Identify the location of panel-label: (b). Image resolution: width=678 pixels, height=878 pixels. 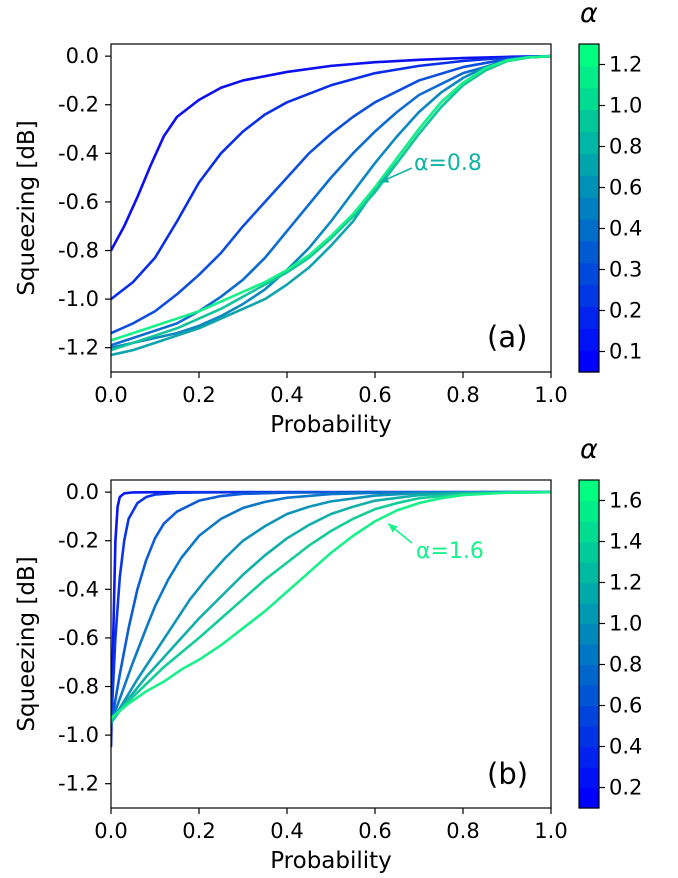
(507, 774).